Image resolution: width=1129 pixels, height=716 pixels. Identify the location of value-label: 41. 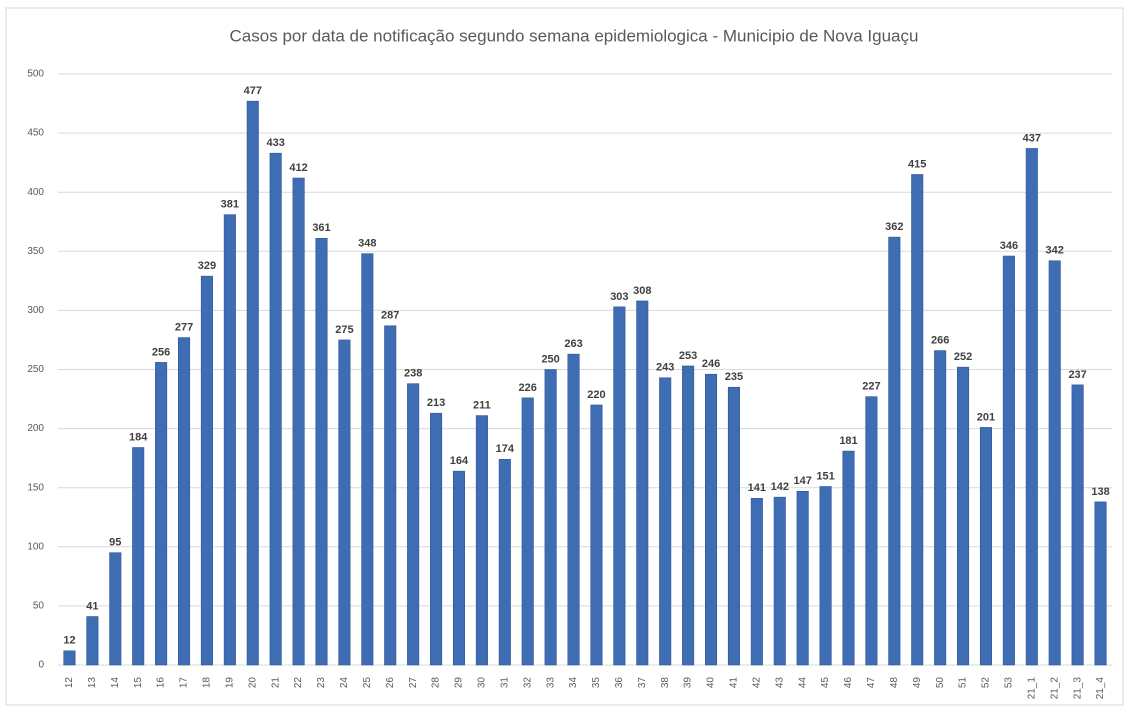
(92, 606).